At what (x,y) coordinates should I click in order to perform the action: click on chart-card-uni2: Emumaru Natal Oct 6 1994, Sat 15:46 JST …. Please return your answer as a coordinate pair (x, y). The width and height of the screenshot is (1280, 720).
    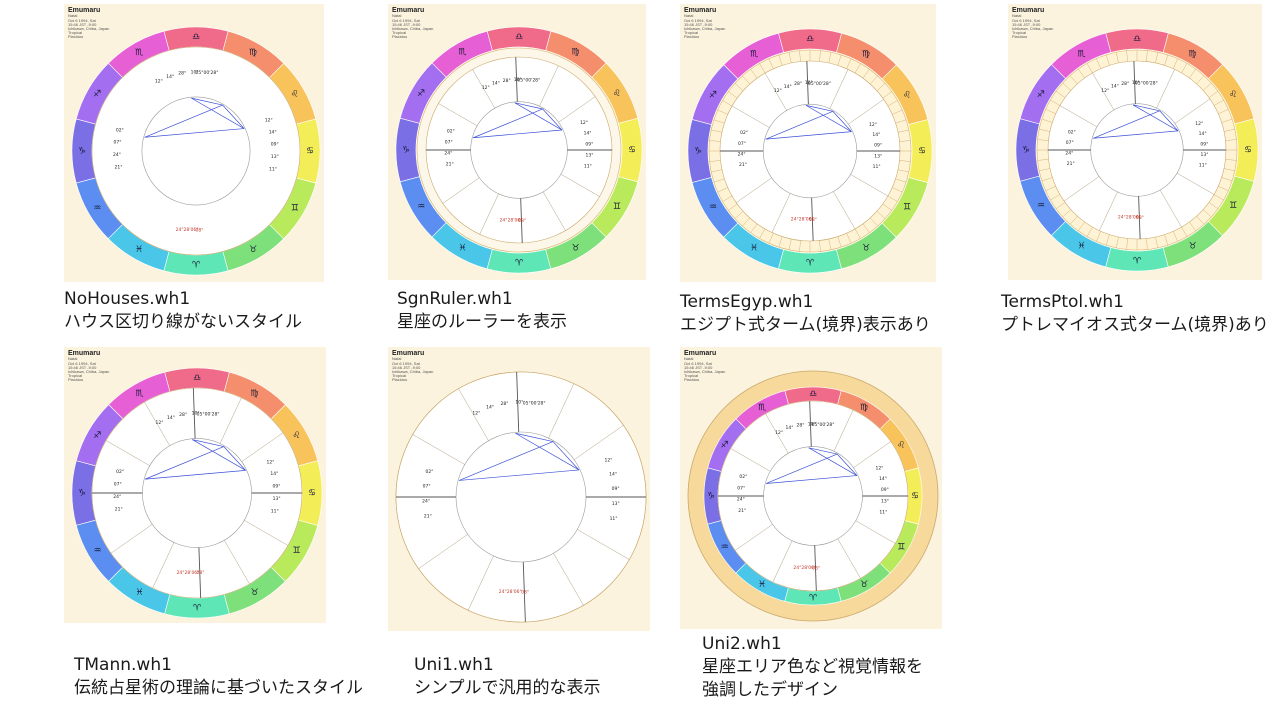
    Looking at the image, I should click on (811, 488).